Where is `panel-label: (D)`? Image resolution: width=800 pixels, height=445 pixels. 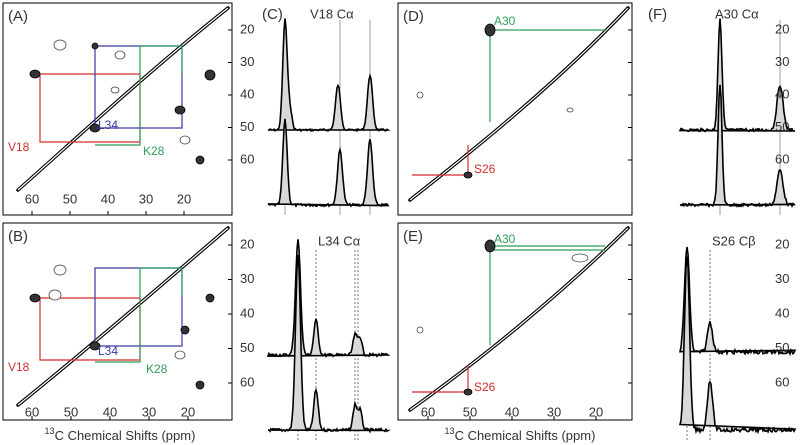
panel-label: (D) is located at coordinates (413, 16).